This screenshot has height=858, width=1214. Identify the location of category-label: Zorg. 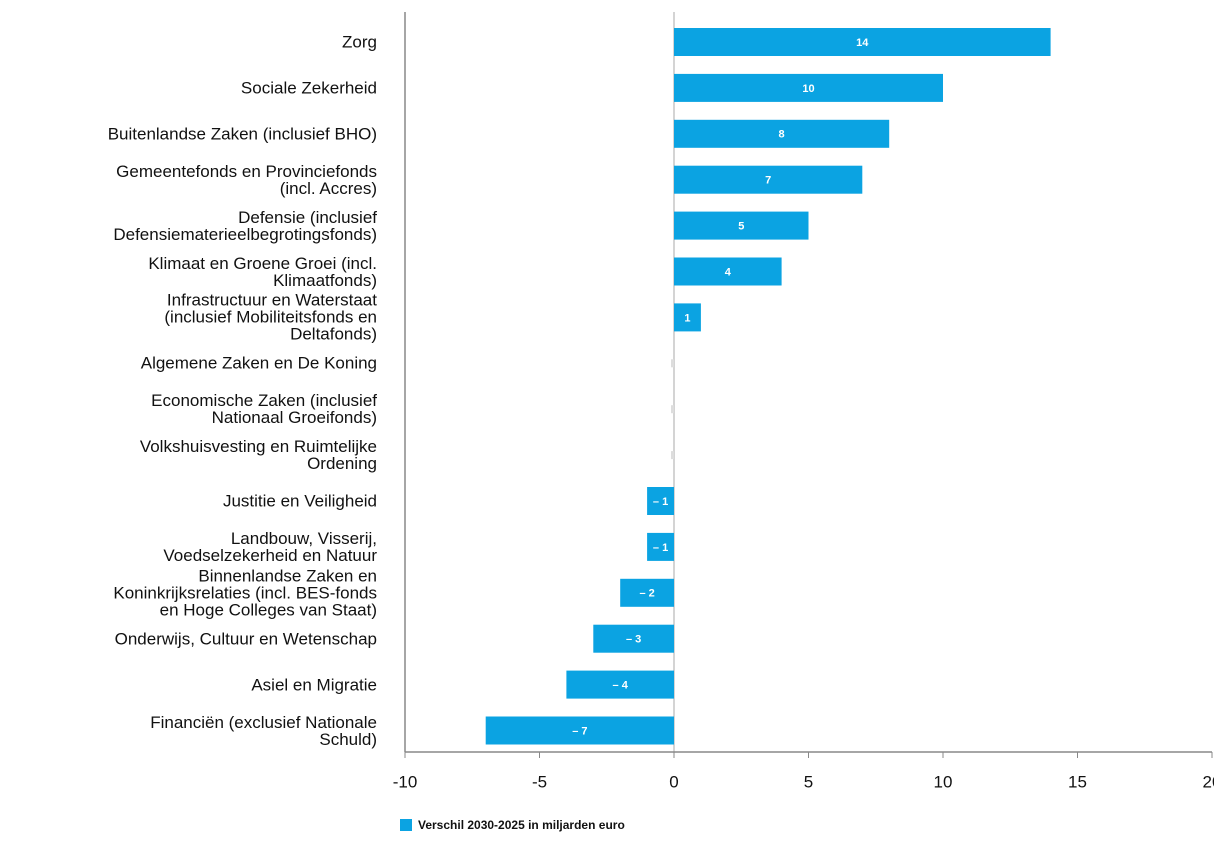
(359, 42).